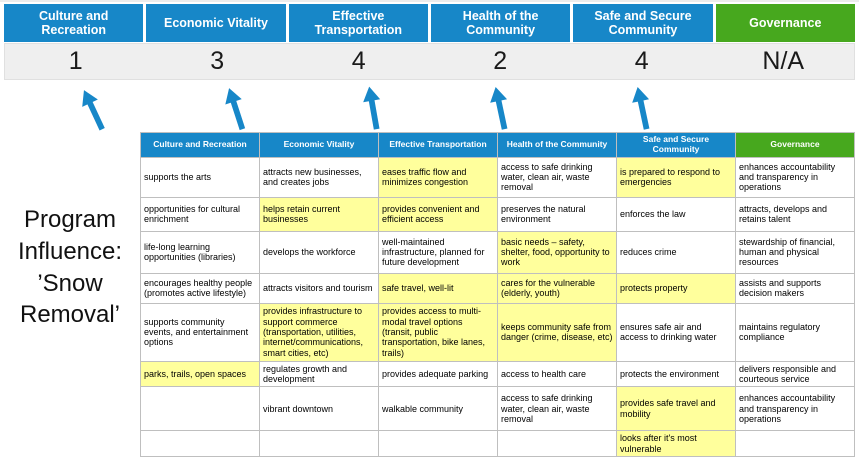 This screenshot has height=465, width=859. I want to click on table-cell: regulates growth and development, so click(319, 374).